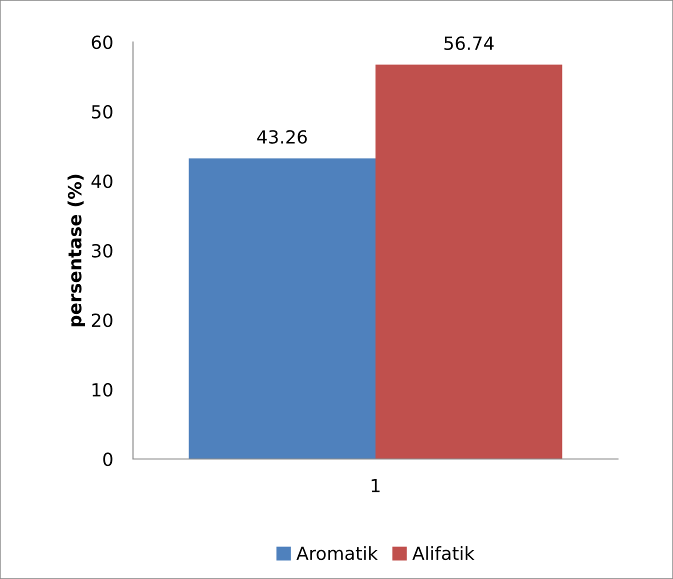 The image size is (673, 579). What do you see at coordinates (107, 459) in the screenshot?
I see `y-tick-label: 0` at bounding box center [107, 459].